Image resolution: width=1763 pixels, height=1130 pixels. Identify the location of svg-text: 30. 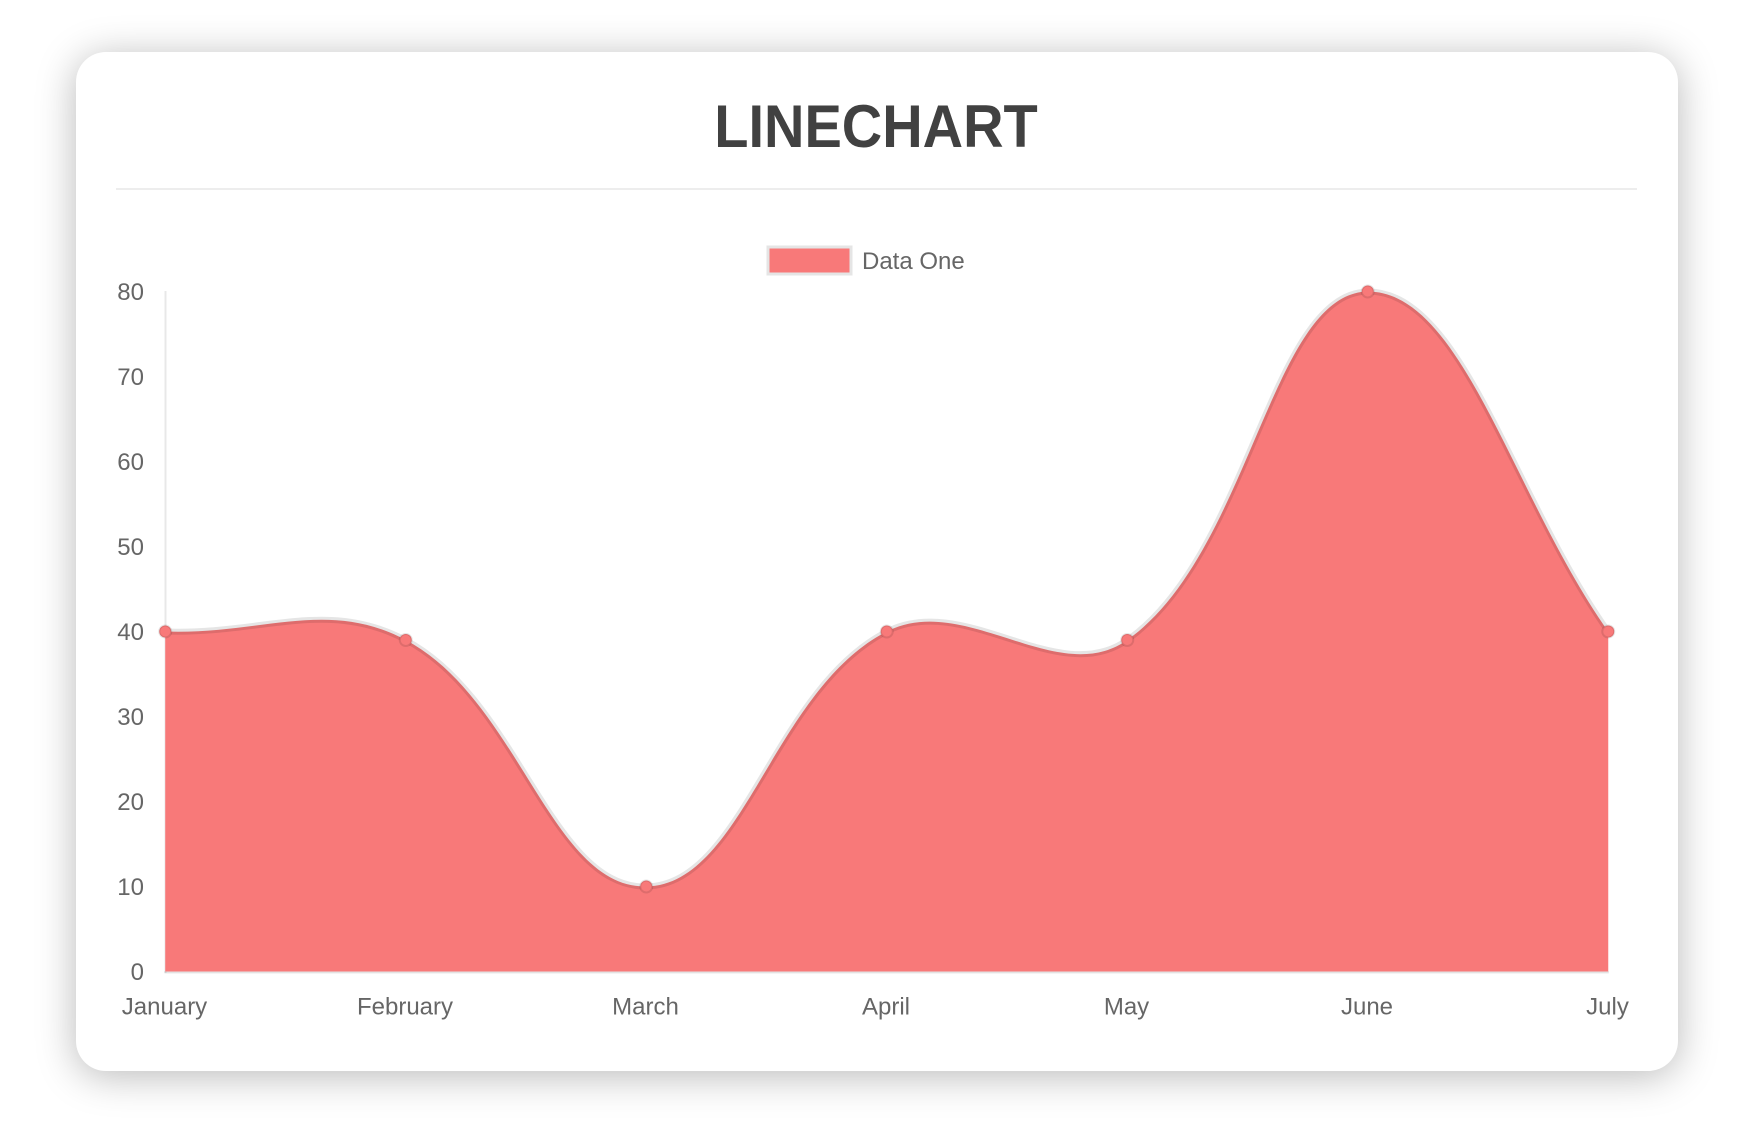
(130, 717).